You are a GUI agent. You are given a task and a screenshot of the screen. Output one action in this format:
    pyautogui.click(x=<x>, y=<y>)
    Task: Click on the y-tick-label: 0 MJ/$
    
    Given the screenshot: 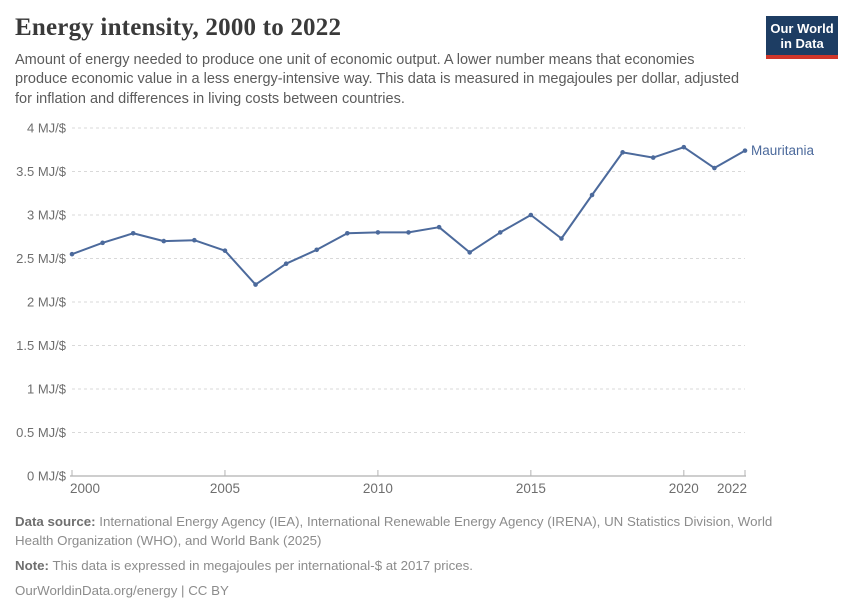 What is the action you would take?
    pyautogui.click(x=47, y=476)
    